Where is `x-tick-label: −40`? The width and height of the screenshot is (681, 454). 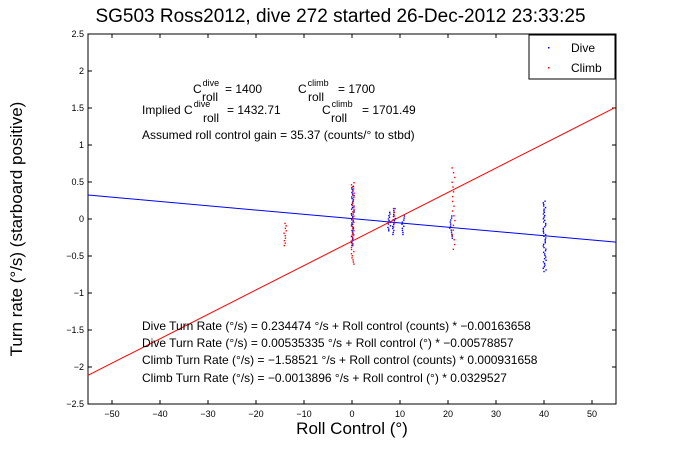 x-tick-label: −40 is located at coordinates (159, 414).